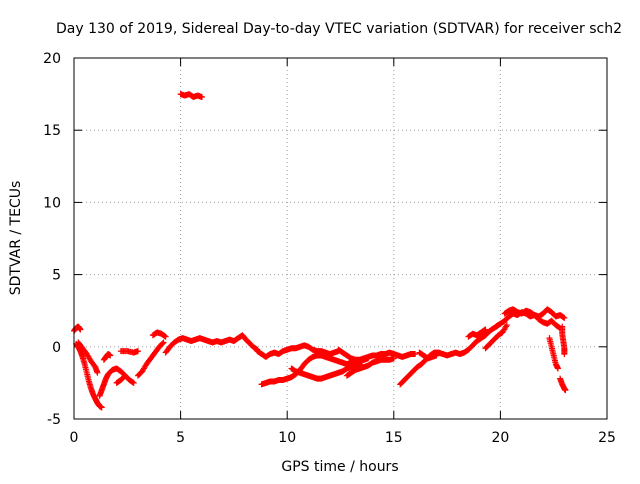 The width and height of the screenshot is (640, 484). What do you see at coordinates (56, 276) in the screenshot?
I see `y-tick-label: 5` at bounding box center [56, 276].